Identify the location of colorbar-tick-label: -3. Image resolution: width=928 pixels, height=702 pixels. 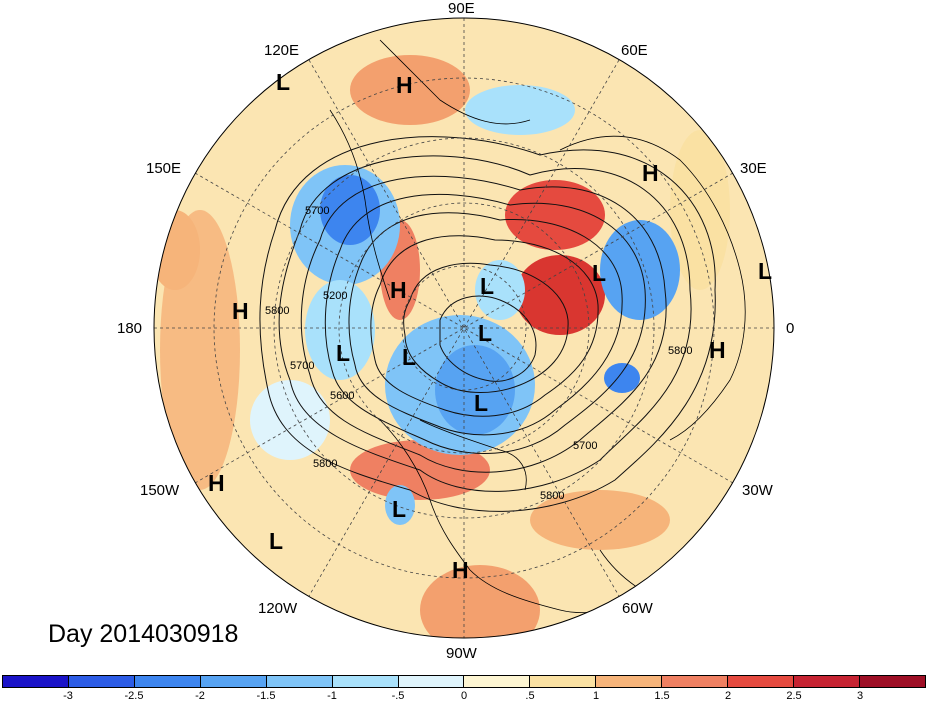
(68, 696).